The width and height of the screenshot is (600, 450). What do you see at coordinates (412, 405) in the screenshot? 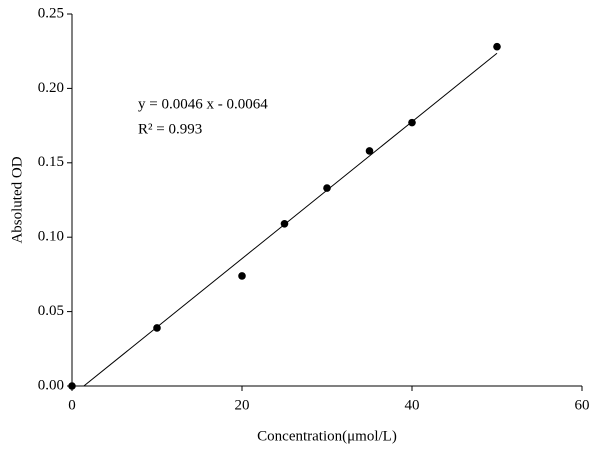
I see `x-tick-label: 40` at bounding box center [412, 405].